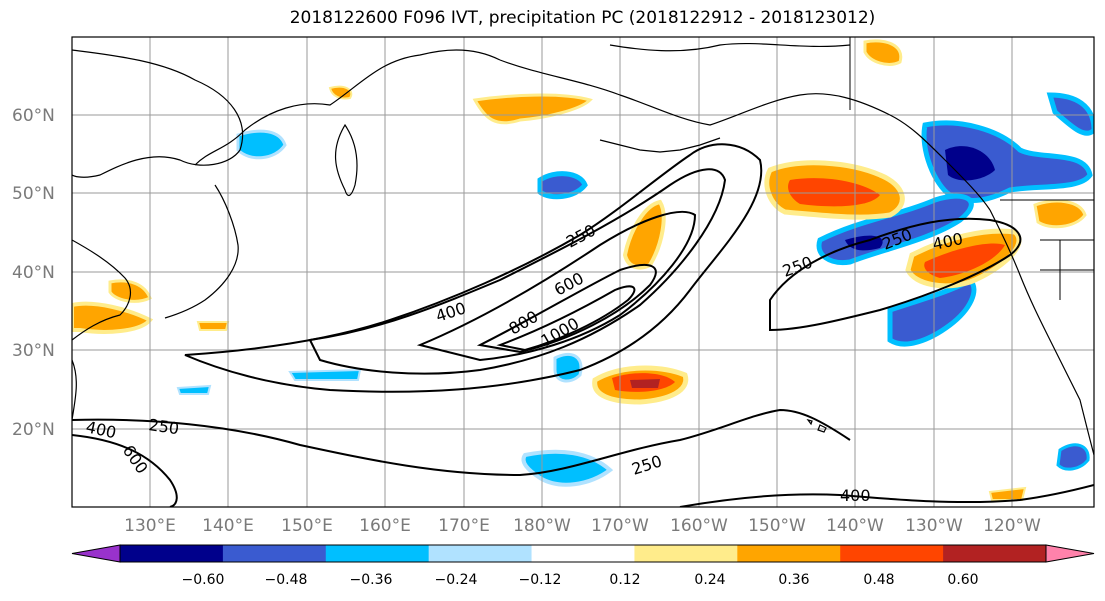  What do you see at coordinates (33, 430) in the screenshot?
I see `lat-label: 20°N` at bounding box center [33, 430].